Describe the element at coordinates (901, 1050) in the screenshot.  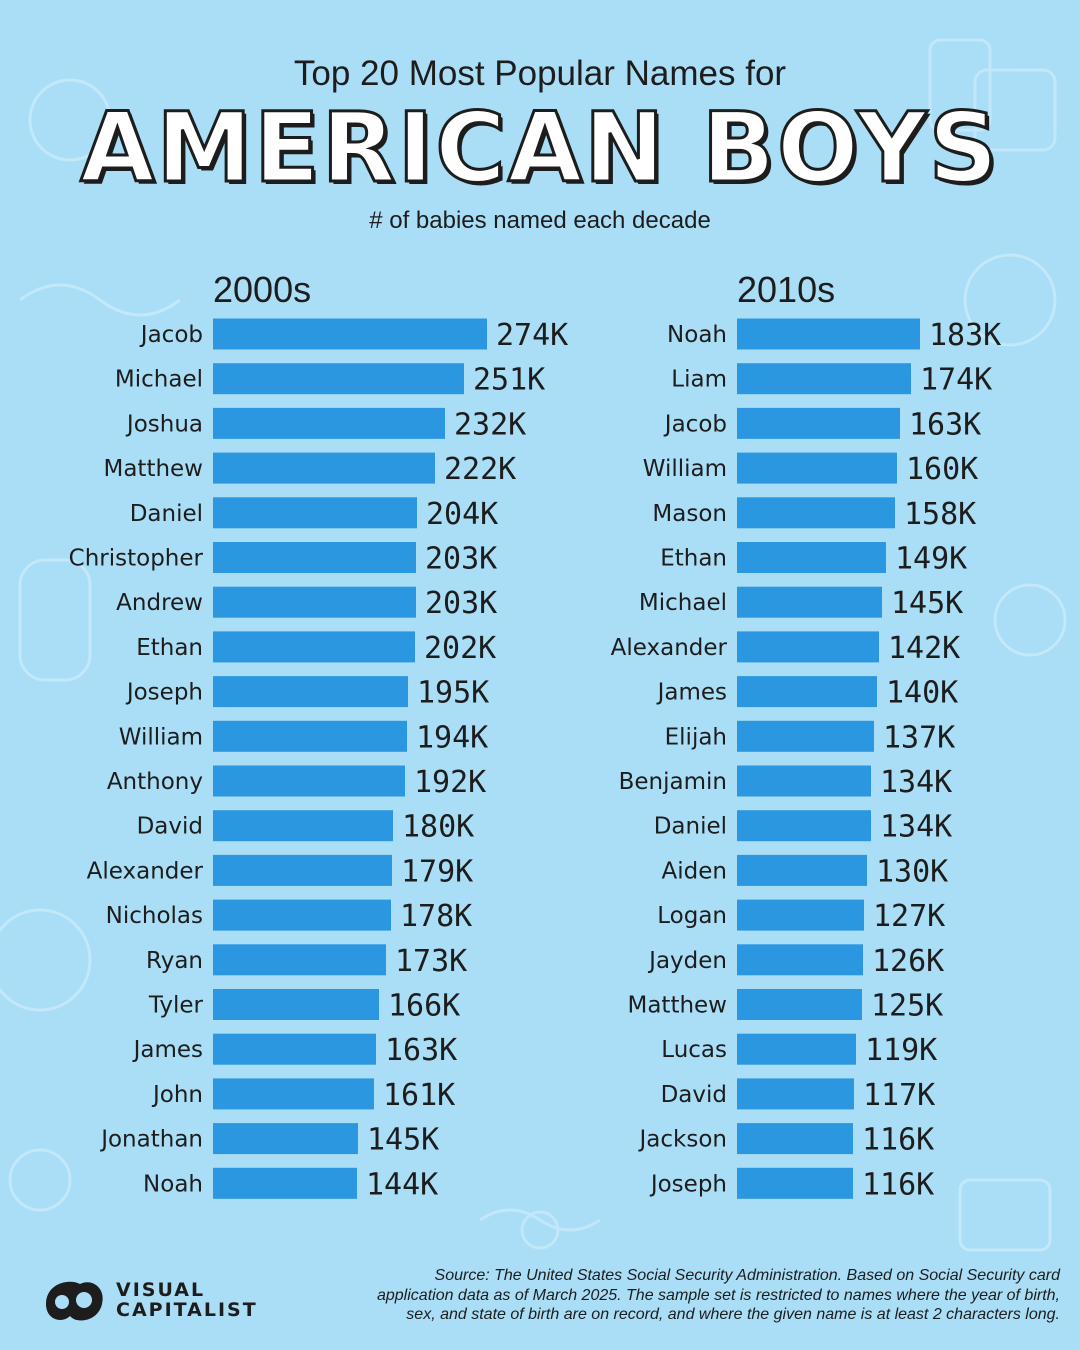
I see `value-label: 119K` at that location.